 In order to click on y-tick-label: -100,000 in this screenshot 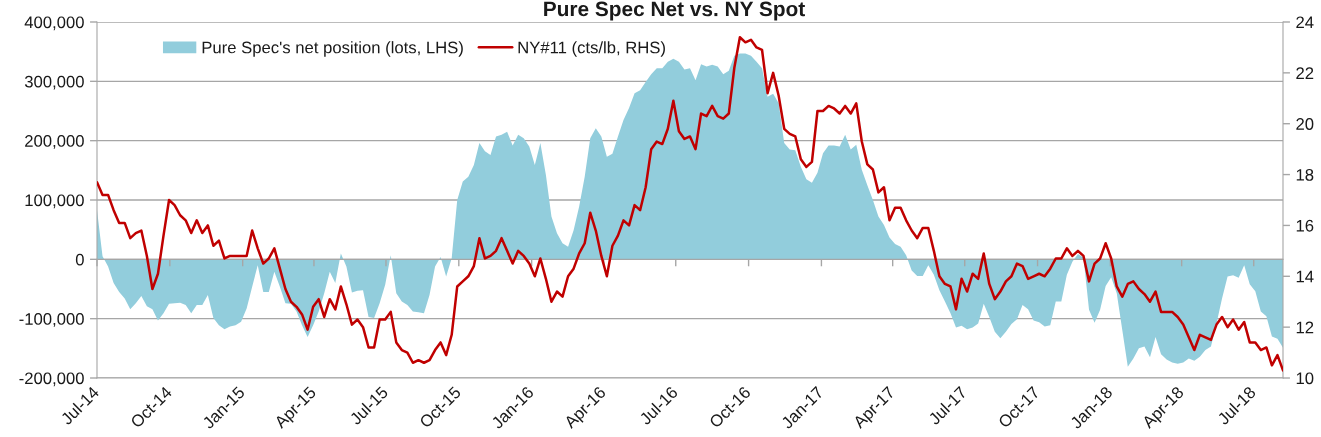, I will do `click(51, 320)`.